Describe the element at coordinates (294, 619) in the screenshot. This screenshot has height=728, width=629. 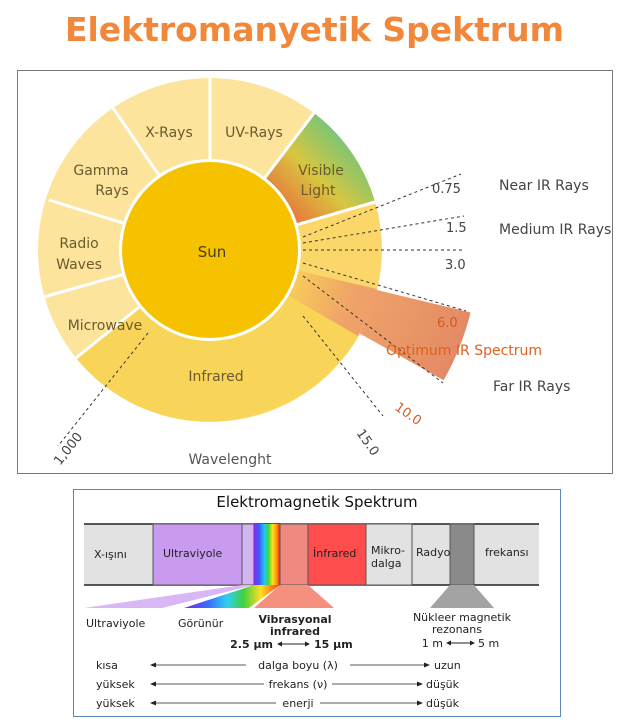
I see `vibrational-label-line1: Vibrasyonal` at that location.